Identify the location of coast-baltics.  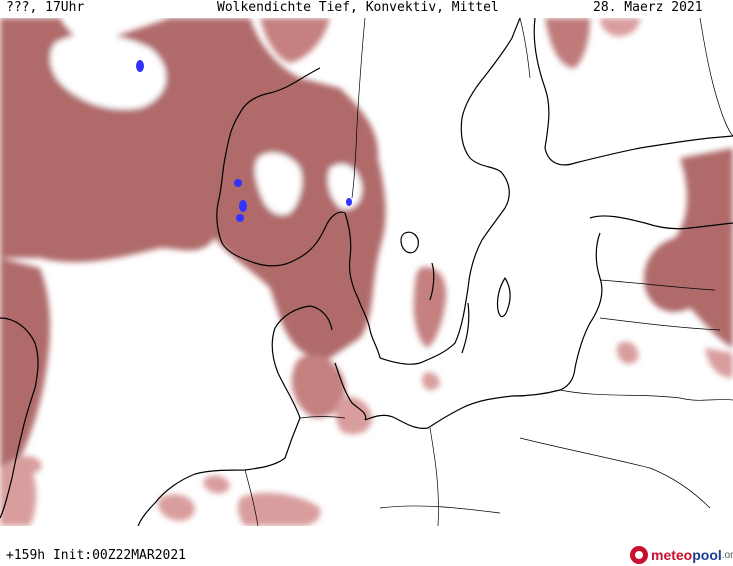
(557, 314).